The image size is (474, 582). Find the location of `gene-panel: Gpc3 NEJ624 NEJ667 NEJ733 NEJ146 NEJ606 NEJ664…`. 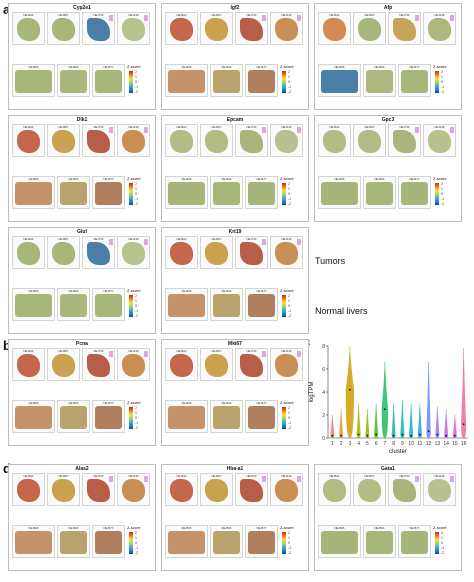

gene-panel: Gpc3 NEJ624 NEJ667 NEJ733 NEJ146 NEJ606 NEJ664… is located at coordinates (388, 168).